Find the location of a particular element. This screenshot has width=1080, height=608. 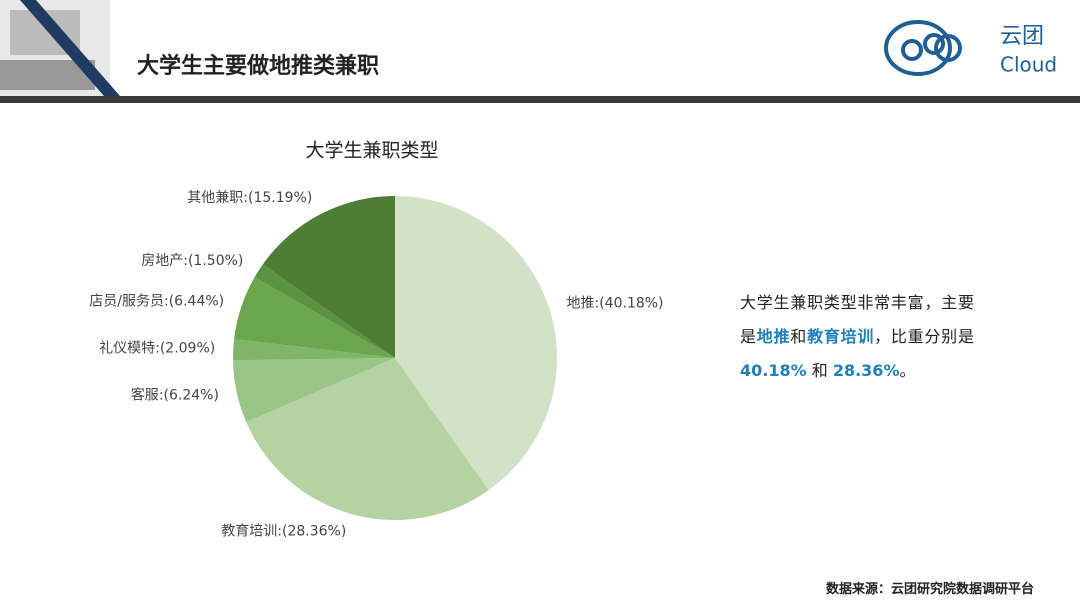

slice-label: 客服:(6.24%) is located at coordinates (175, 394).